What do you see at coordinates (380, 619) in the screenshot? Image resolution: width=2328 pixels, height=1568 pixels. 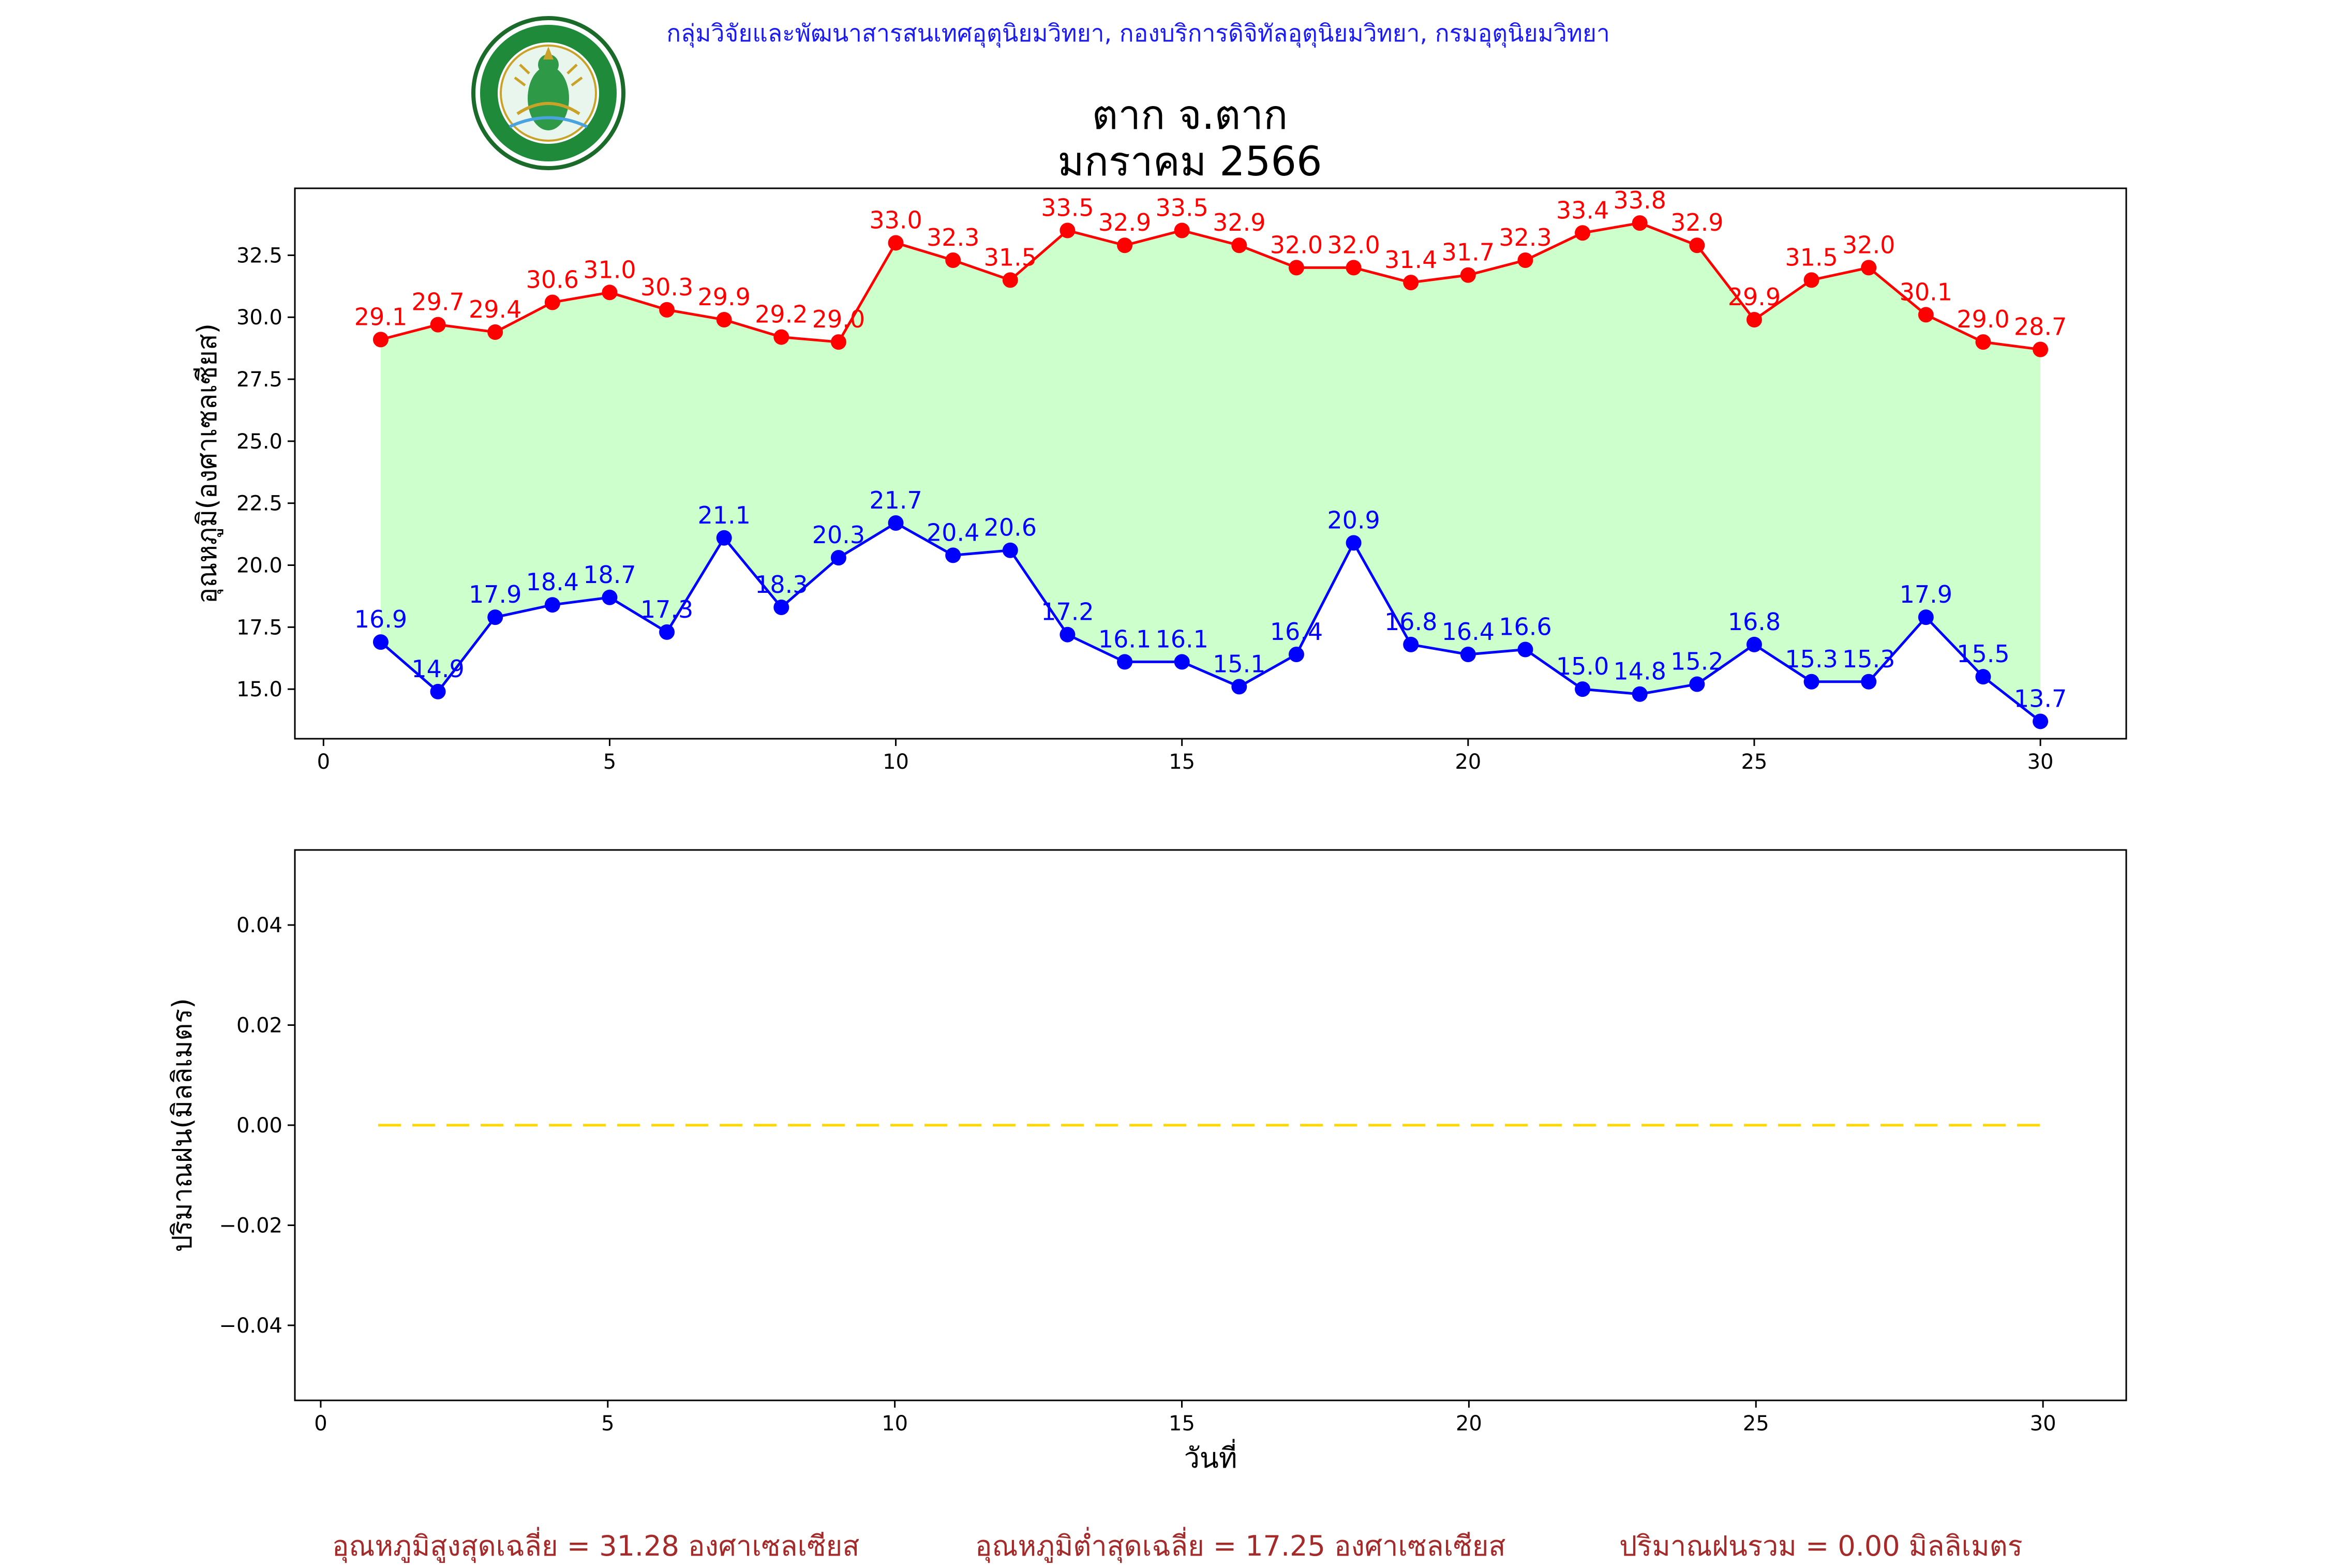 I see `min-temperature-label: 16.9` at bounding box center [380, 619].